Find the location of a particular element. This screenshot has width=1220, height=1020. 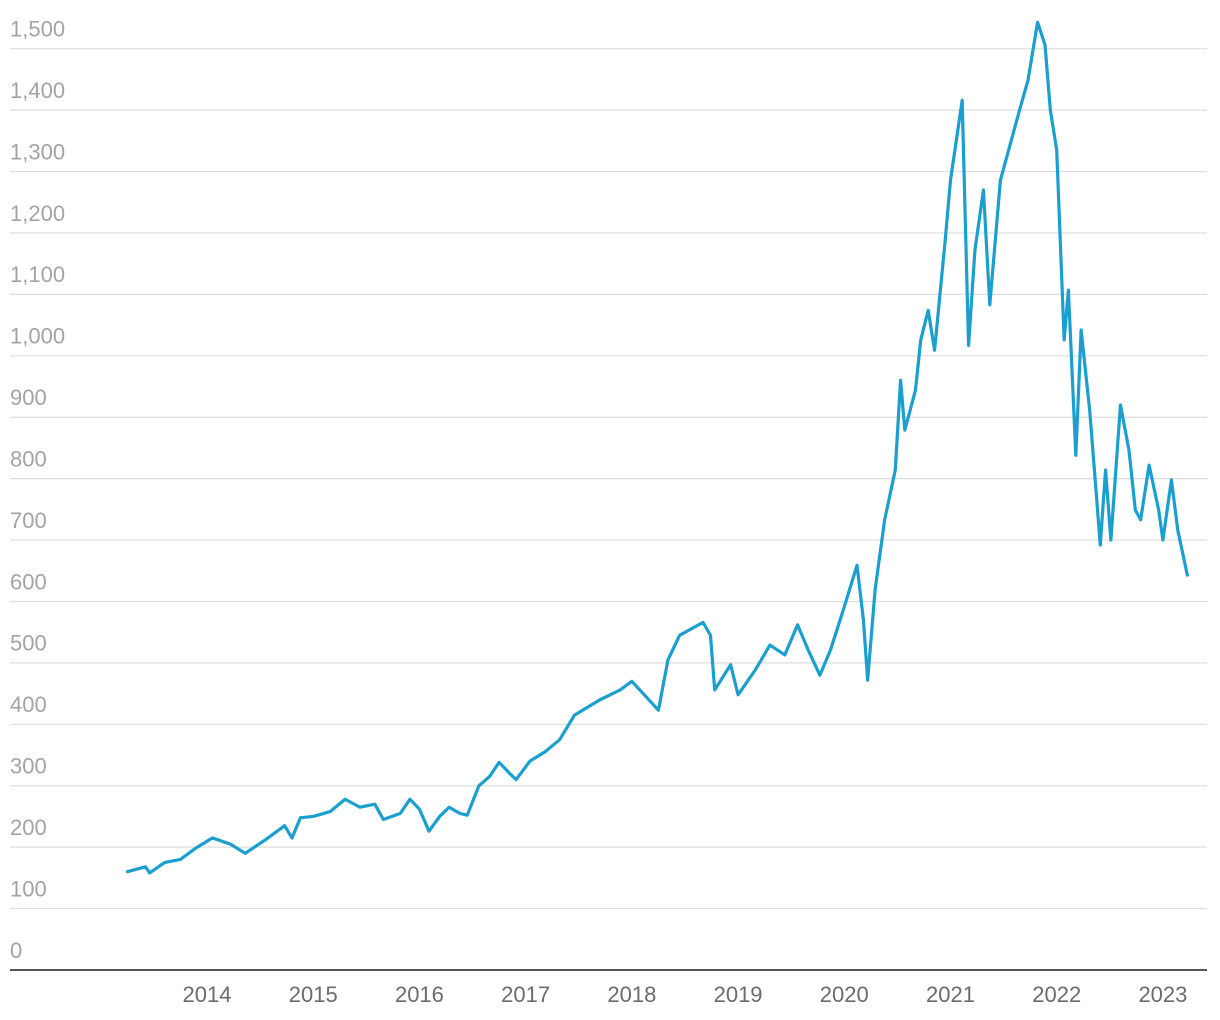

y-tick-label: 800 is located at coordinates (28, 458).